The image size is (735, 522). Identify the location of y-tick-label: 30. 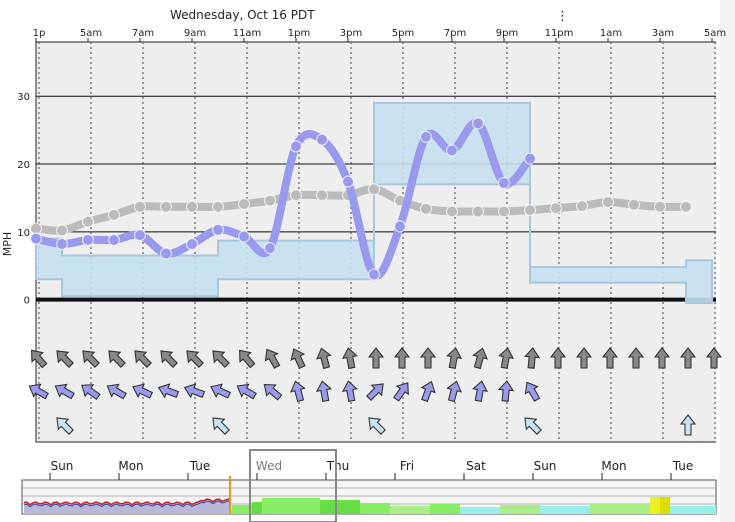
(23, 97).